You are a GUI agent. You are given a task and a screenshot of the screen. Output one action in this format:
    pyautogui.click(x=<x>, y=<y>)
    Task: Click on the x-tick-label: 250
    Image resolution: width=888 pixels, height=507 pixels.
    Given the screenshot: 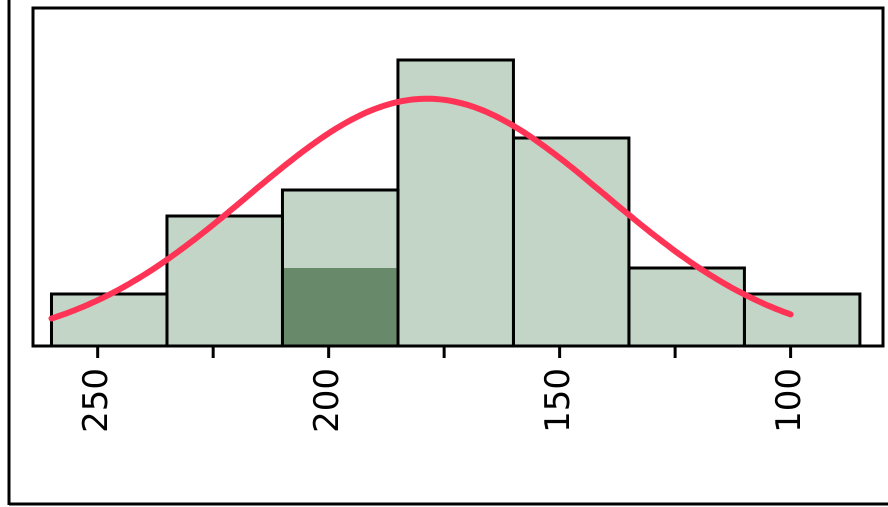 What is the action you would take?
    pyautogui.click(x=96, y=400)
    